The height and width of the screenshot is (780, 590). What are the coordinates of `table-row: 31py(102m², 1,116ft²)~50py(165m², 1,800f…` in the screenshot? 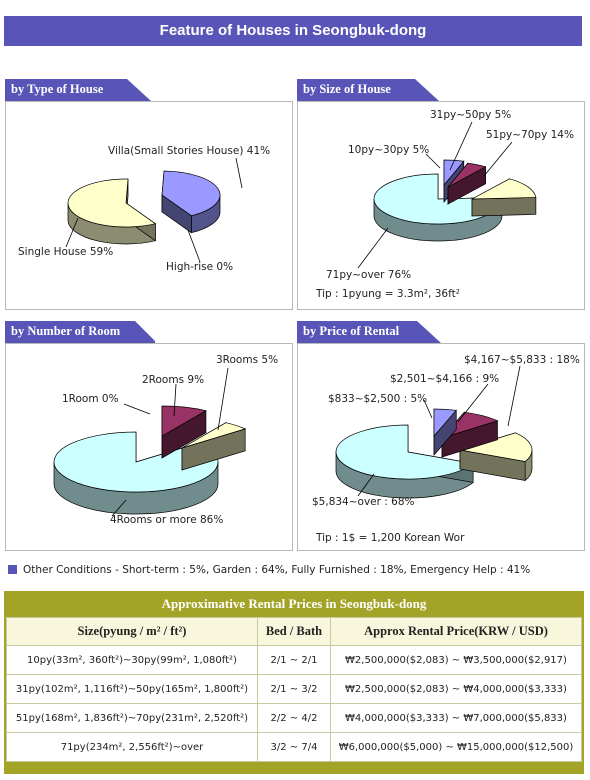 It's located at (294, 689).